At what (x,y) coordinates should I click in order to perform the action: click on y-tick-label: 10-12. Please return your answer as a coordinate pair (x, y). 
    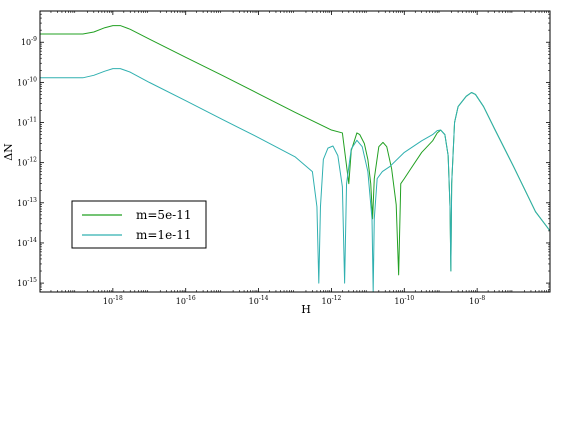
    Looking at the image, I should click on (27, 162).